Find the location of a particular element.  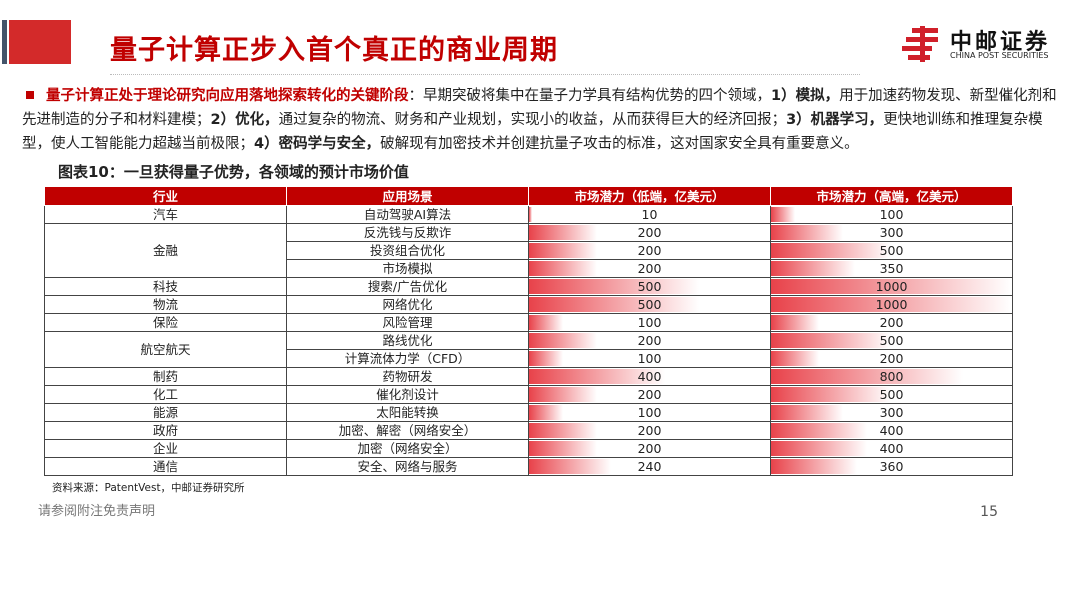

low-value-cell: 240 is located at coordinates (649, 466).